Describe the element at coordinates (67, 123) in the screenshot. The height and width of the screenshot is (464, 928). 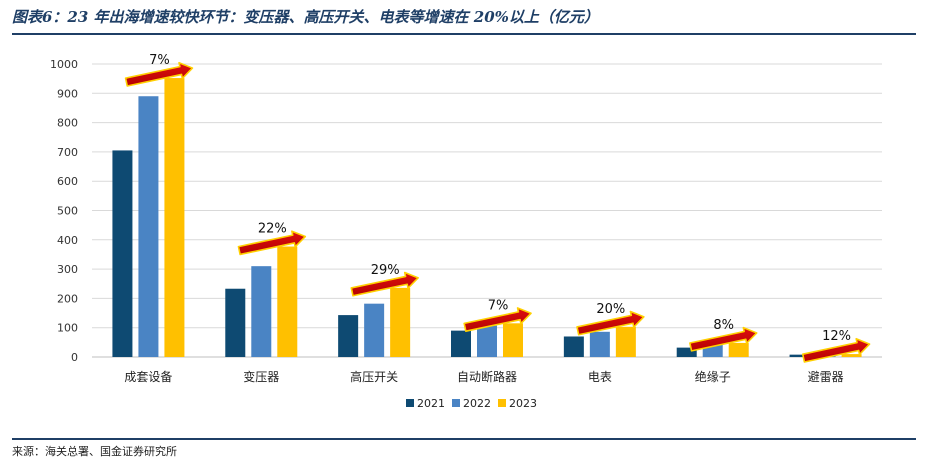
I see `y-tick-label: 800` at that location.